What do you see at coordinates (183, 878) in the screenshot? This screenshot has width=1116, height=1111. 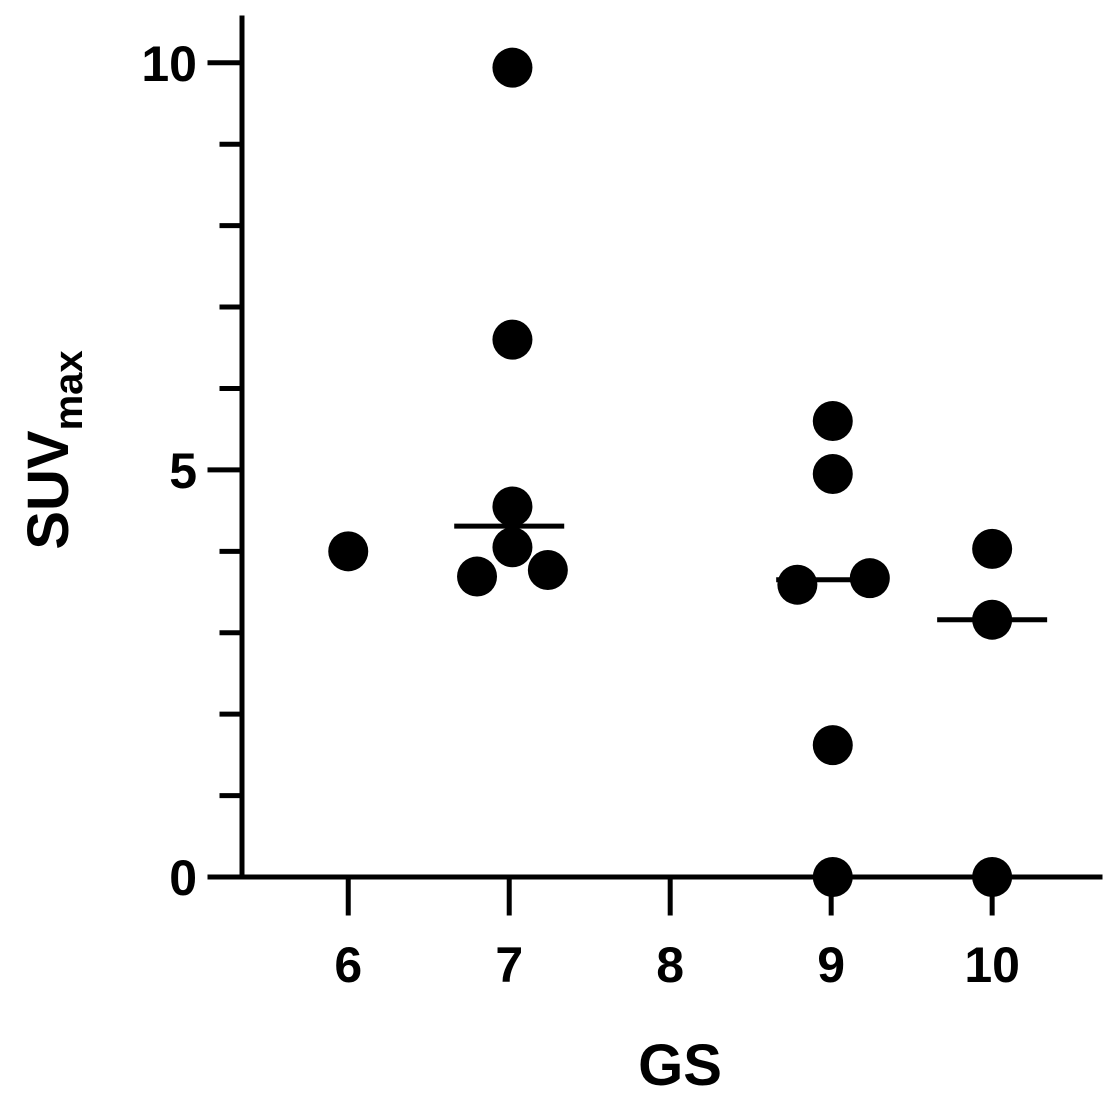 I see `y-tick-label: 0` at bounding box center [183, 878].